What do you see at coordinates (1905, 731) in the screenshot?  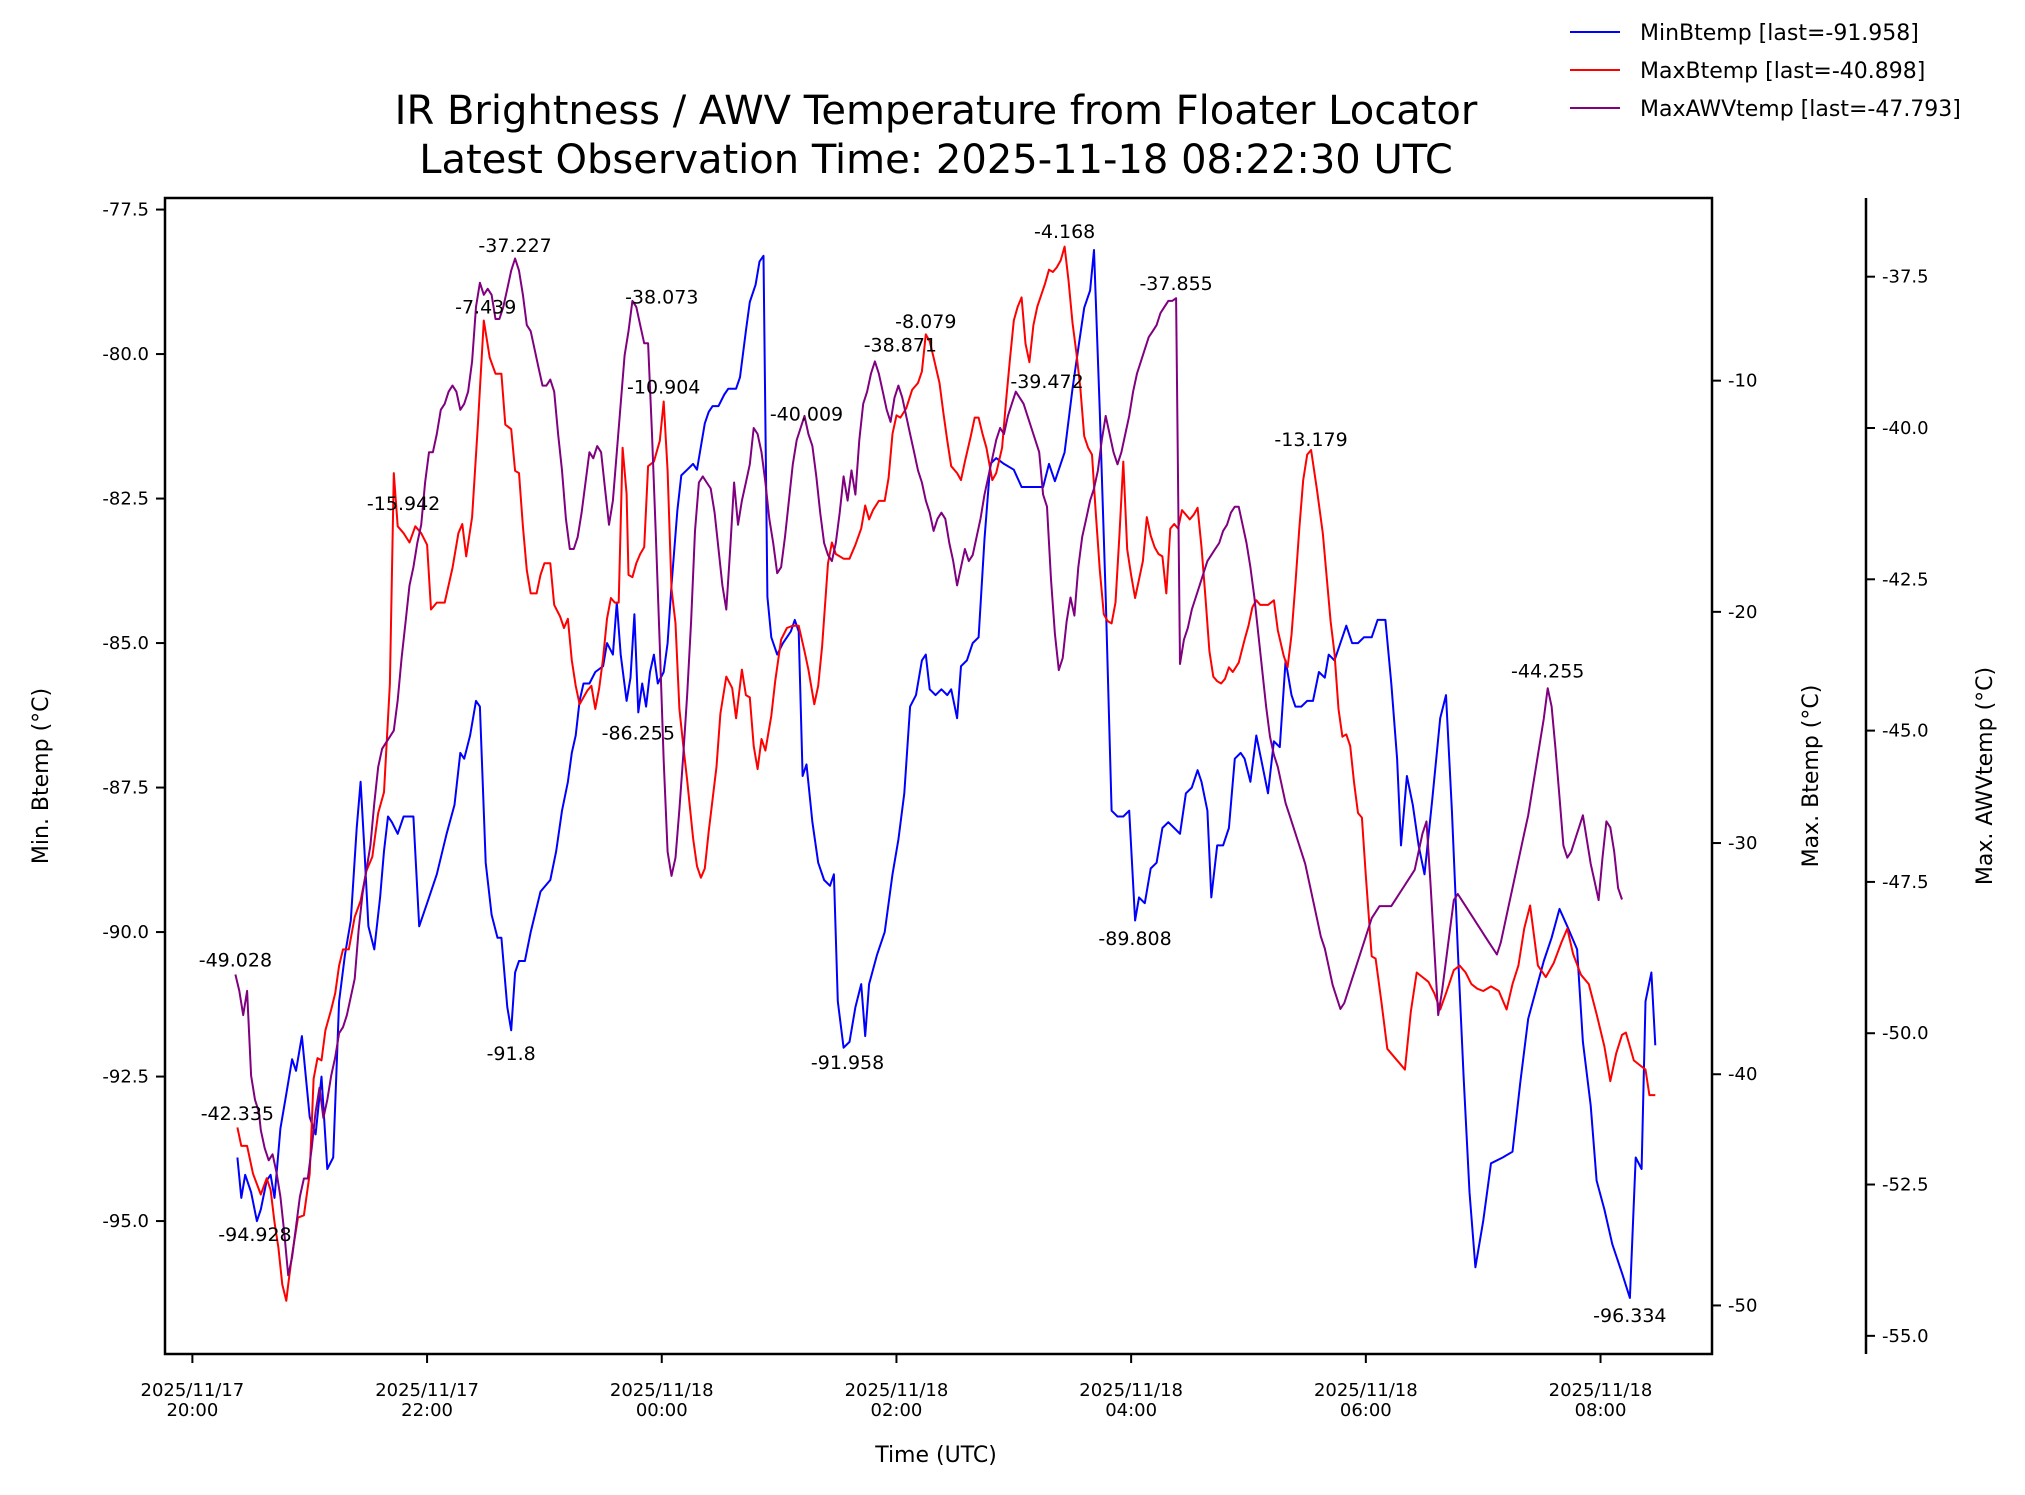 I see `awv-tick-label: -45.0` at bounding box center [1905, 731].